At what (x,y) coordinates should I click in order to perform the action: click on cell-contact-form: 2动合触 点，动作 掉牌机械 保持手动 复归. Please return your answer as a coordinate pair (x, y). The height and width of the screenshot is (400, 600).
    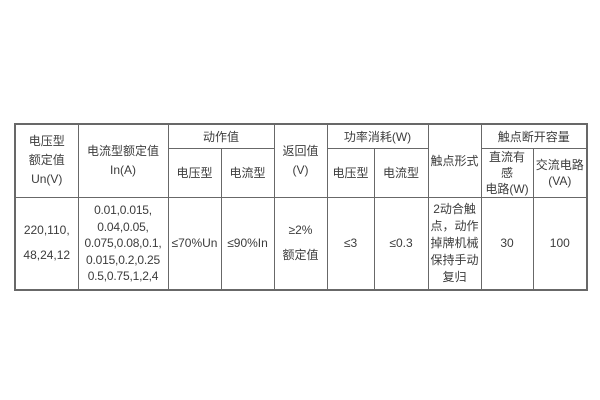
    Looking at the image, I should click on (454, 243).